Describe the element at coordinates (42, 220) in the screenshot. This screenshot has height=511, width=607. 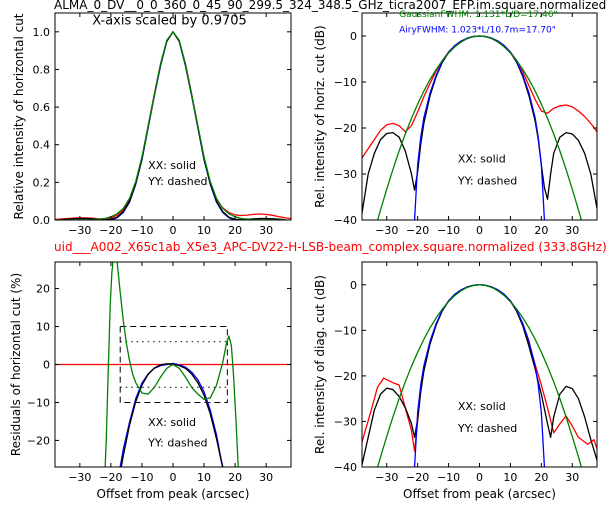
I see `y-tick-label: 0.0` at that location.